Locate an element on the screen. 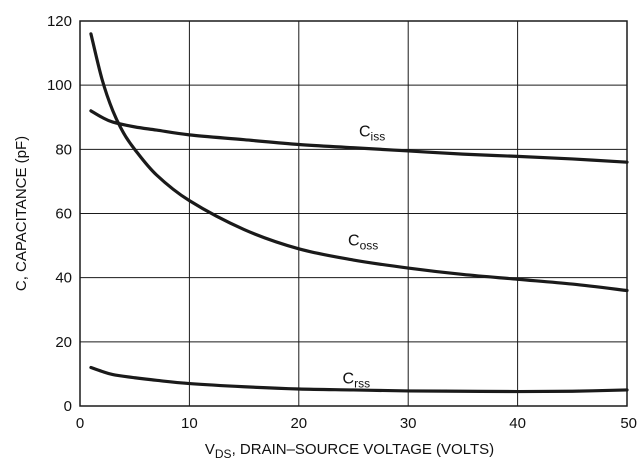 This screenshot has height=467, width=638. y-tick-label: 0 is located at coordinates (68, 406).